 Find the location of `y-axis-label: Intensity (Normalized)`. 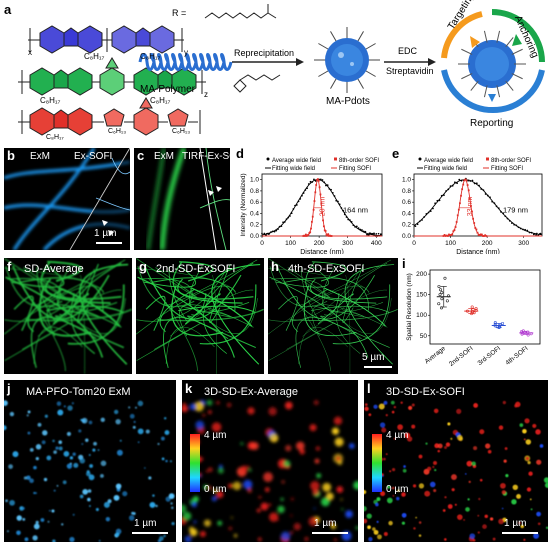

y-axis-label: Intensity (Normalized) is located at coordinates (243, 204).